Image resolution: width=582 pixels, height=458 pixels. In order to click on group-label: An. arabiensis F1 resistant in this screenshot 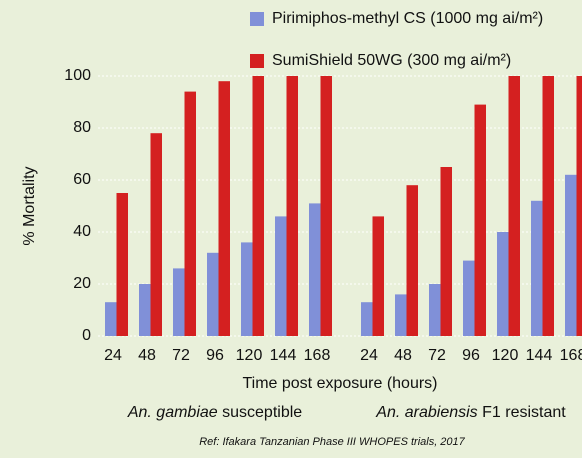, I will do `click(470, 412)`.